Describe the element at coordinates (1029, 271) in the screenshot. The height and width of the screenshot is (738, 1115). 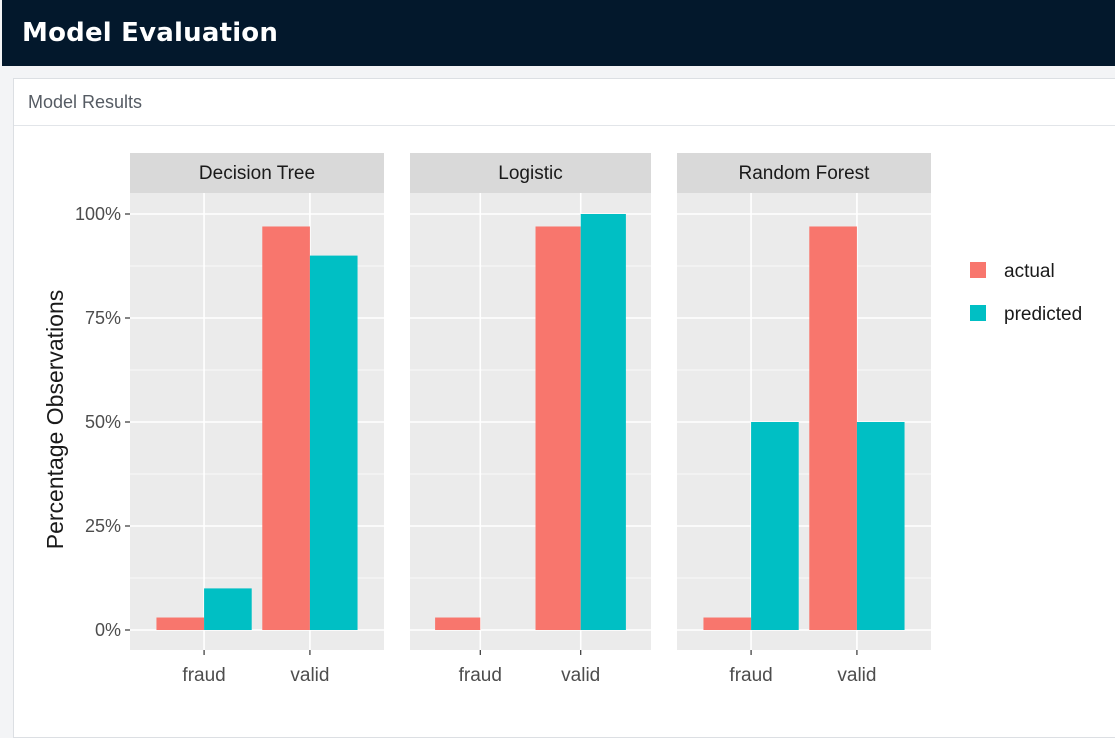
I see `legend-label-actual: actual` at that location.